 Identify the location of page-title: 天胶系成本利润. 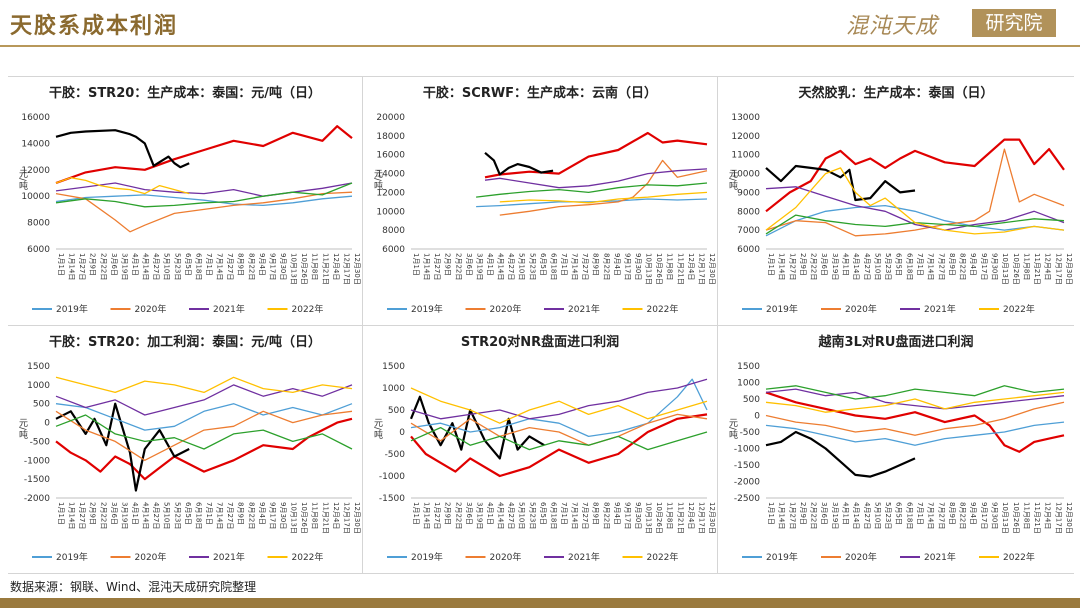
(94, 26).